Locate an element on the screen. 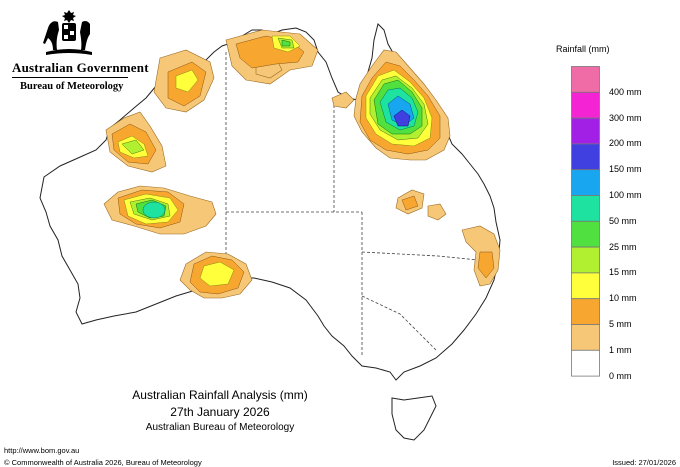  legend-title: Rainfall (mm) is located at coordinates (583, 49).